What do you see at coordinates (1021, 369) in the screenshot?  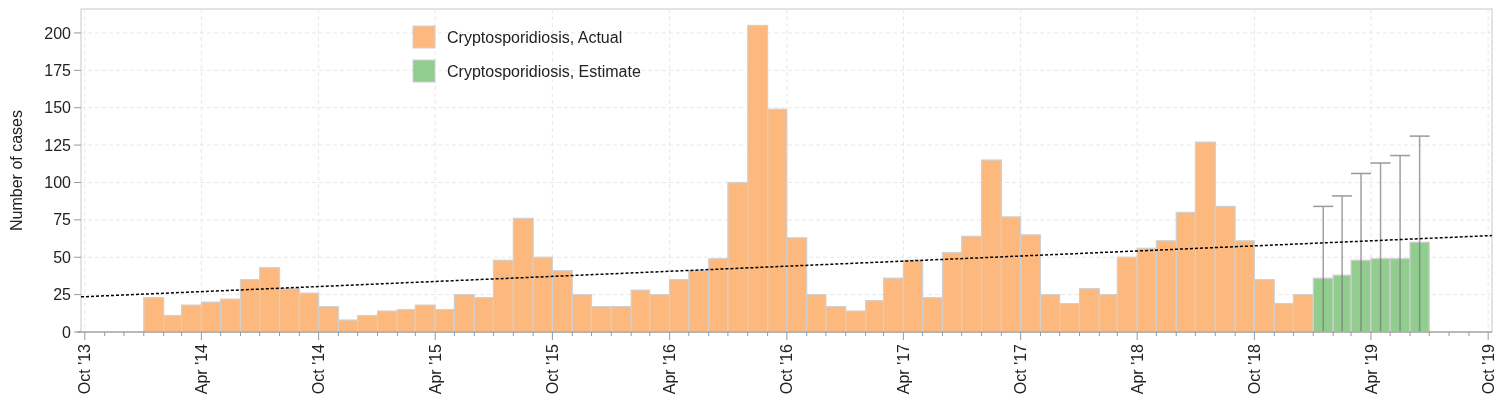 I see `x-tick-label: Oct '17` at bounding box center [1021, 369].